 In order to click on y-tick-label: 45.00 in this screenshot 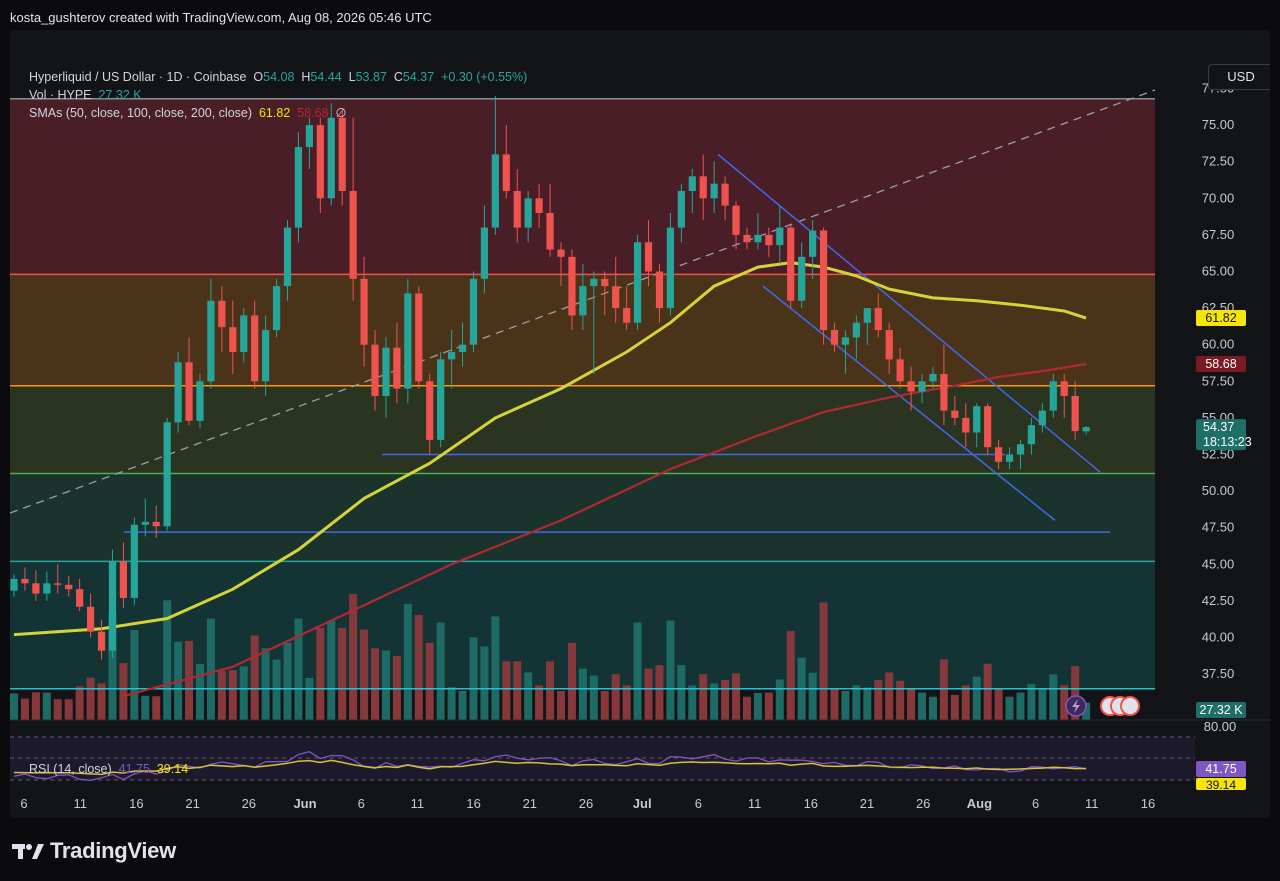, I will do `click(1218, 563)`.